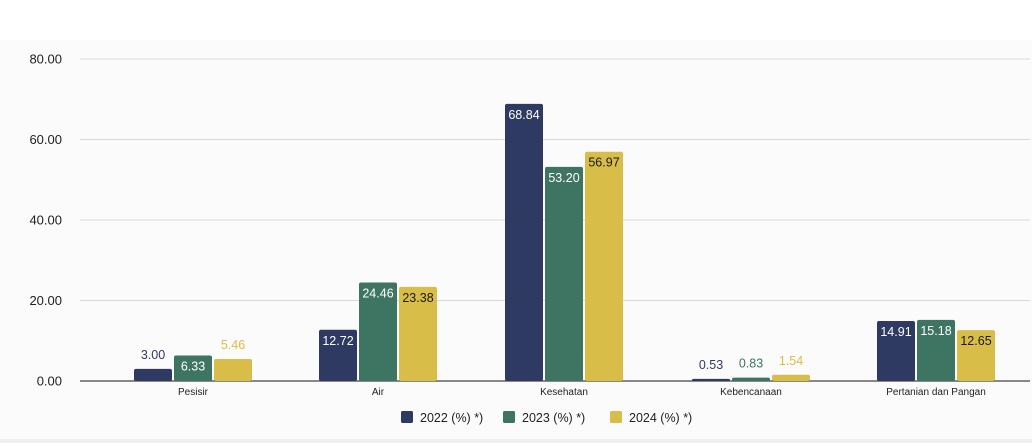  What do you see at coordinates (45, 300) in the screenshot?
I see `y-tick-label: 20.00` at bounding box center [45, 300].